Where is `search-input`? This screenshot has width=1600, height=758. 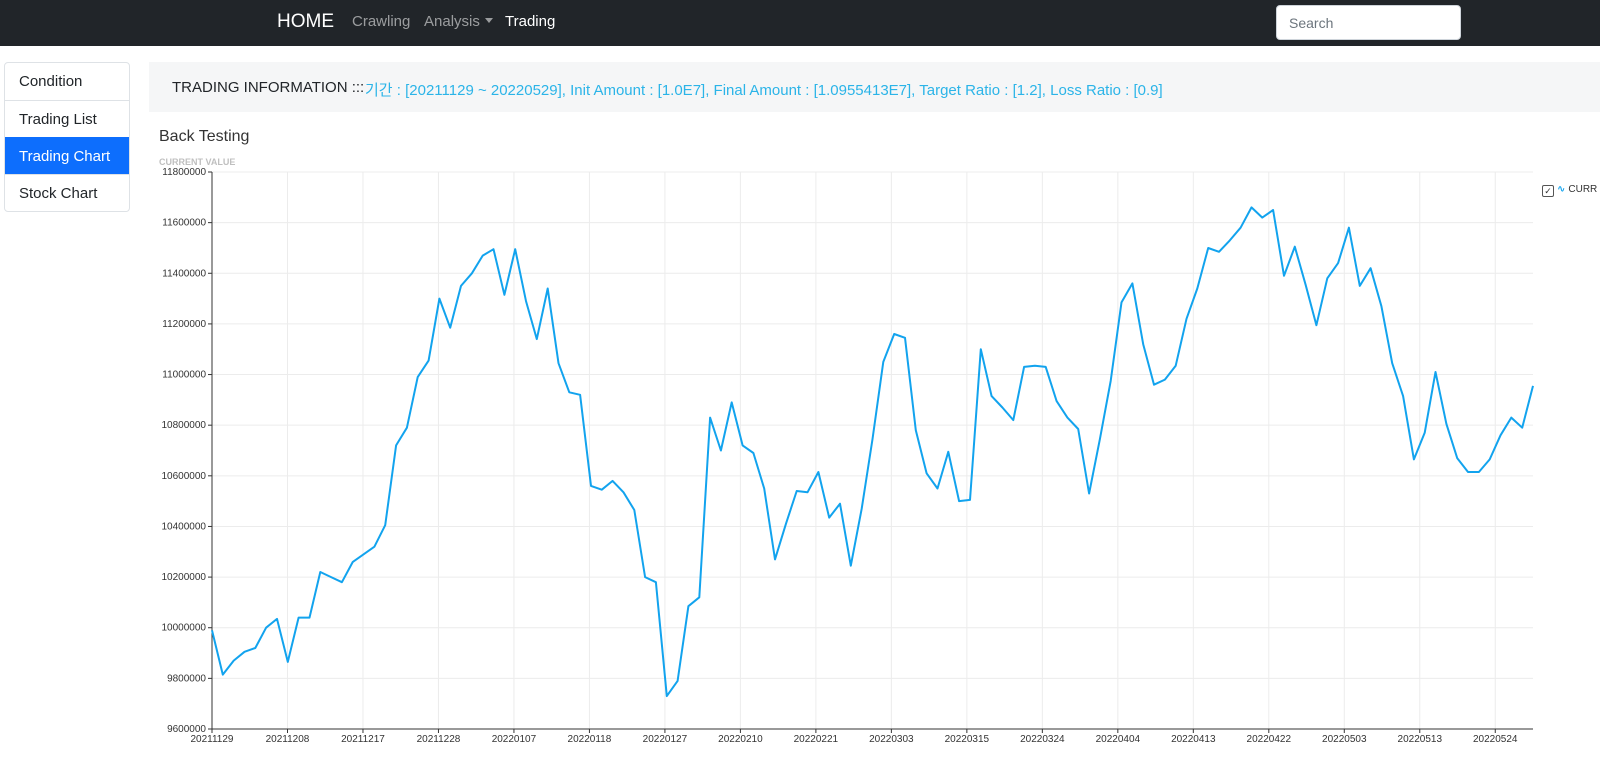
search-input is located at coordinates (1368, 22).